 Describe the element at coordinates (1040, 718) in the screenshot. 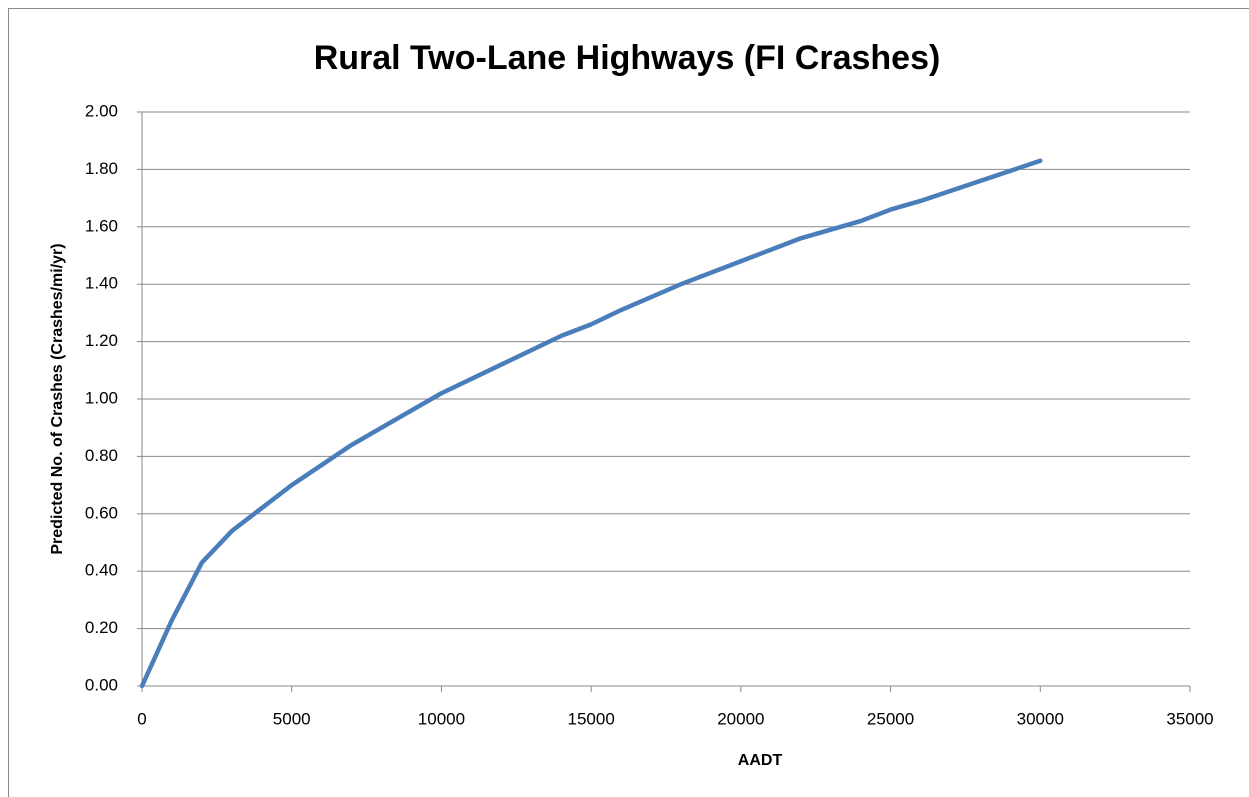

I see `x-tick-label: 30000` at that location.